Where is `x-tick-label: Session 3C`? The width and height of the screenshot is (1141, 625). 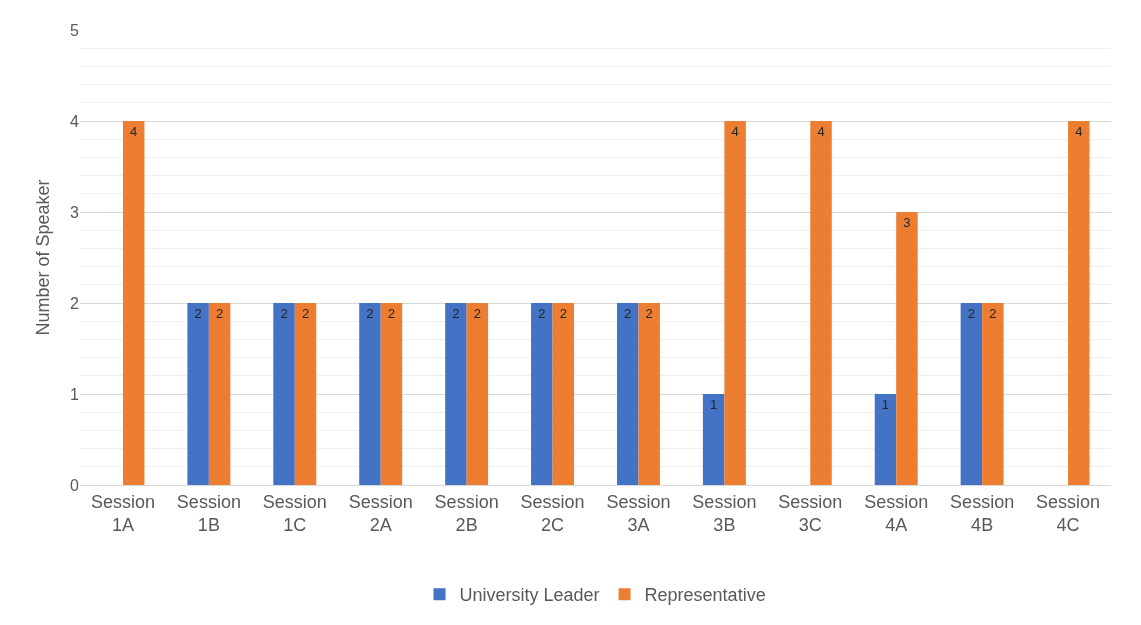
x-tick-label: Session 3C is located at coordinates (810, 513).